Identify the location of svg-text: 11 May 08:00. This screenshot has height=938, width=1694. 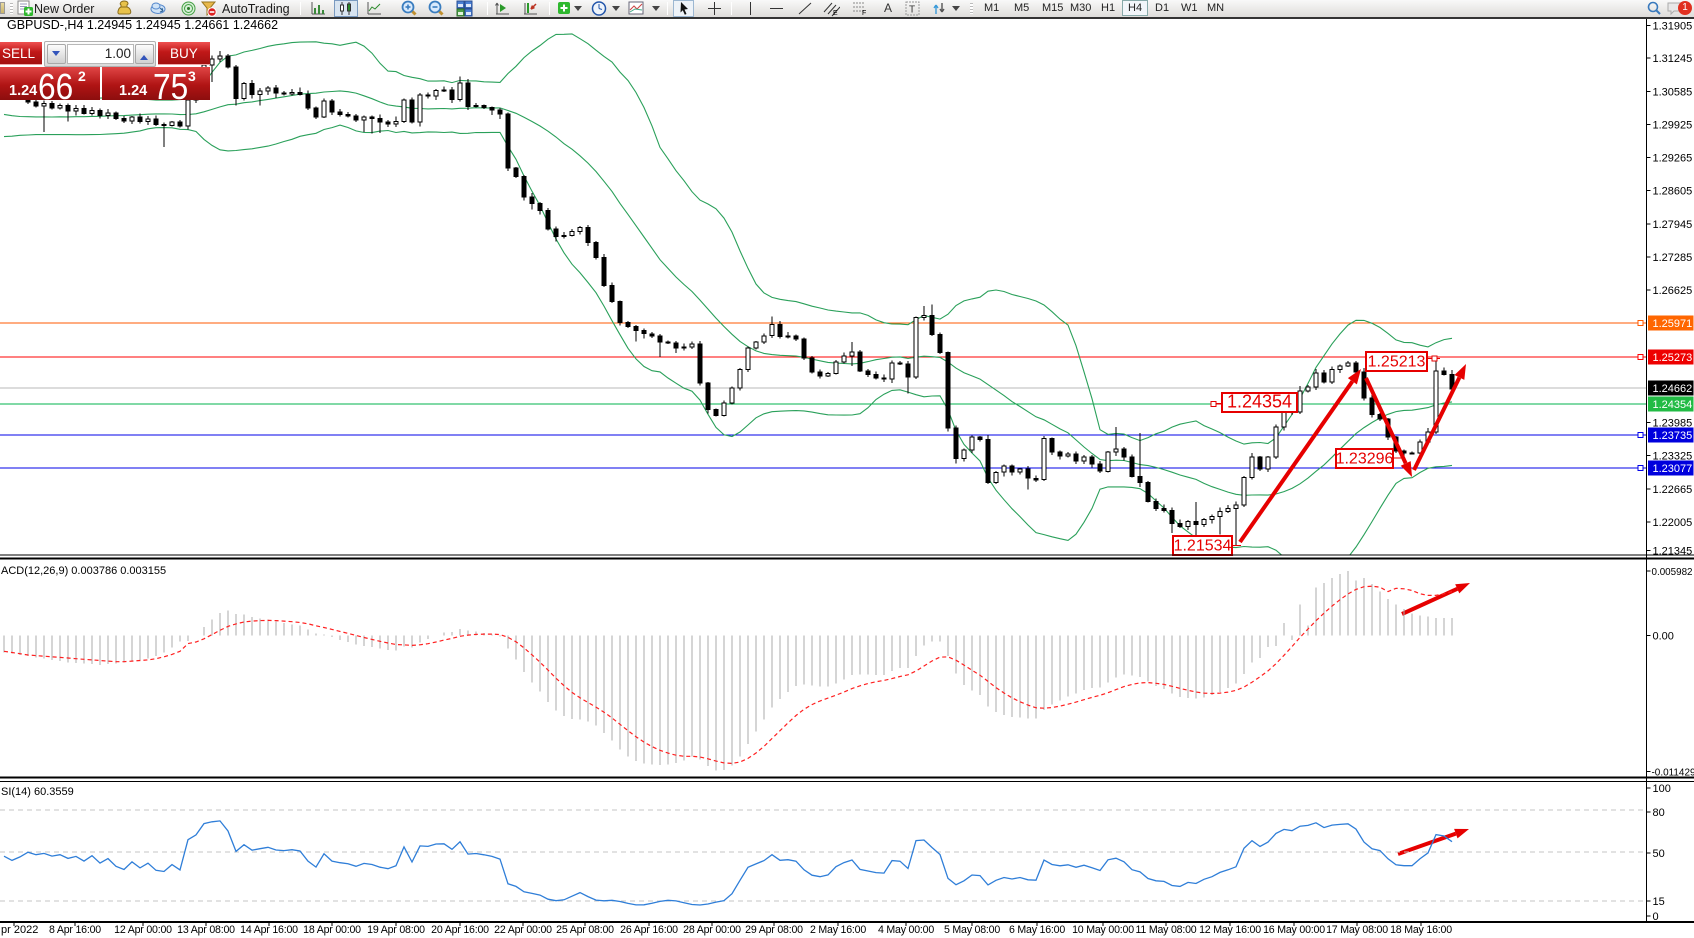
(1165, 930).